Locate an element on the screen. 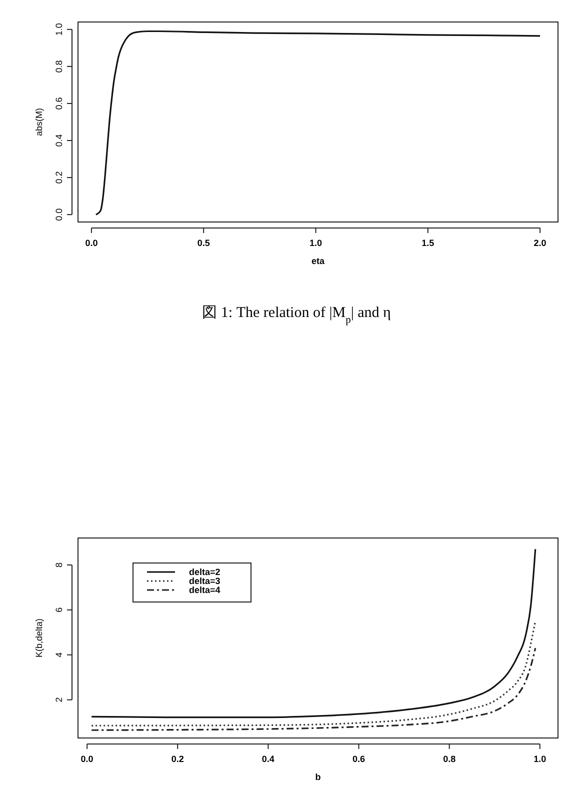 The image size is (577, 803). y-tick-label: 1.0 is located at coordinates (59, 29).